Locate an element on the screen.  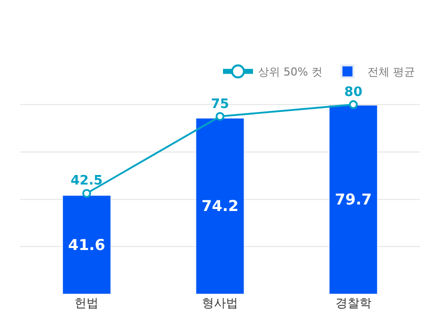
legend-label: 전체 평균 is located at coordinates (391, 72).